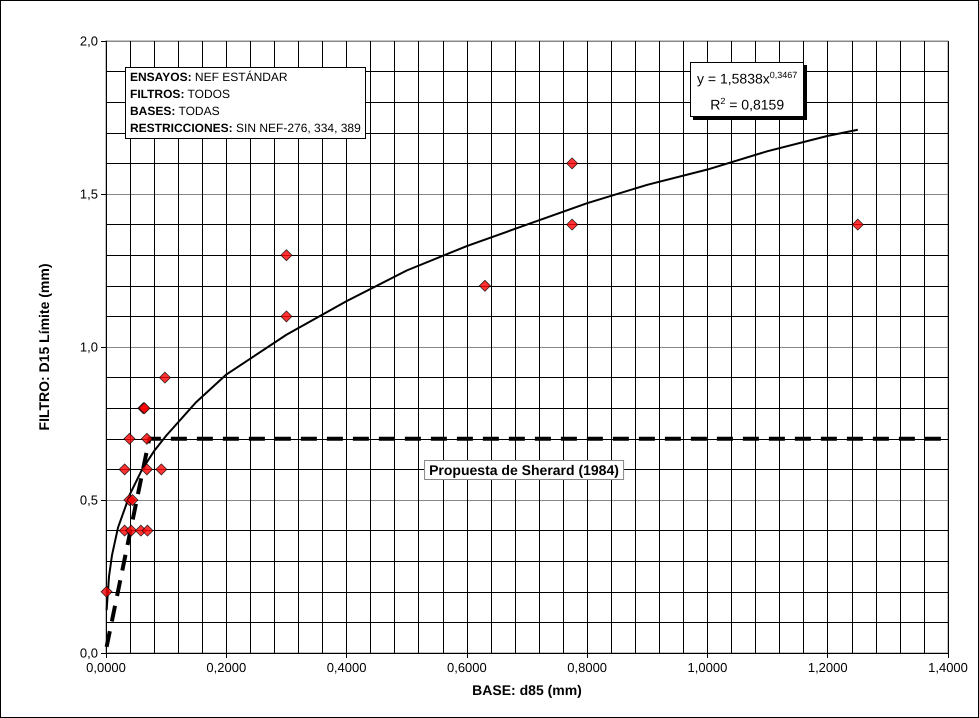 This screenshot has height=718, width=979. I want to click on x-tick-label: 1,0000, so click(708, 667).